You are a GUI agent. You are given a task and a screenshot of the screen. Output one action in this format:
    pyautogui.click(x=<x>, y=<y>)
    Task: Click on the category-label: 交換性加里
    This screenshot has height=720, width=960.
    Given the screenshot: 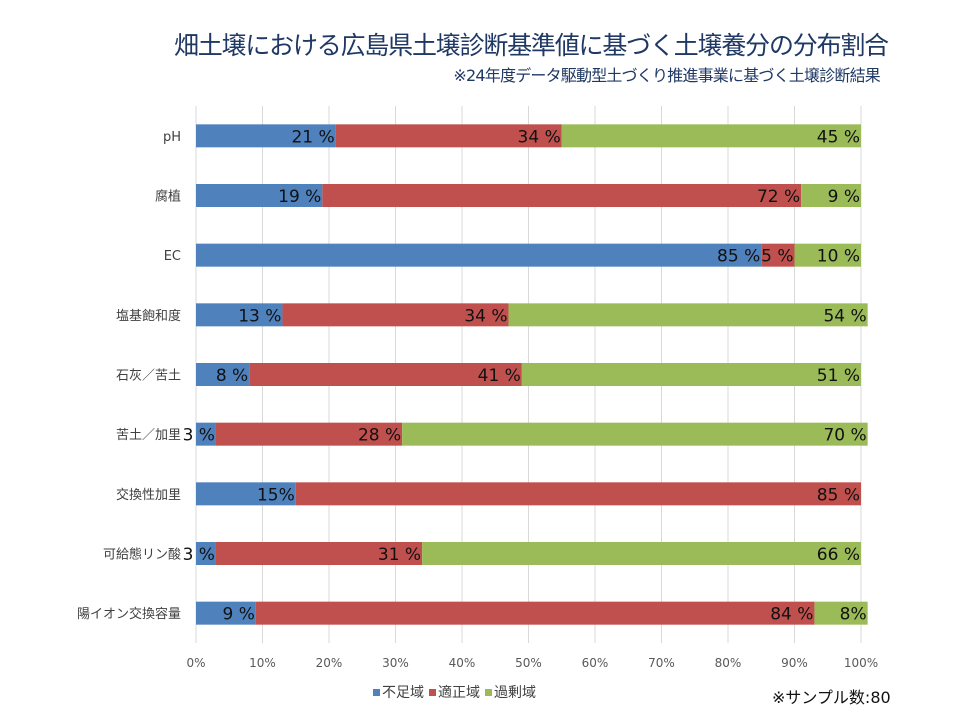 What is the action you would take?
    pyautogui.click(x=148, y=495)
    